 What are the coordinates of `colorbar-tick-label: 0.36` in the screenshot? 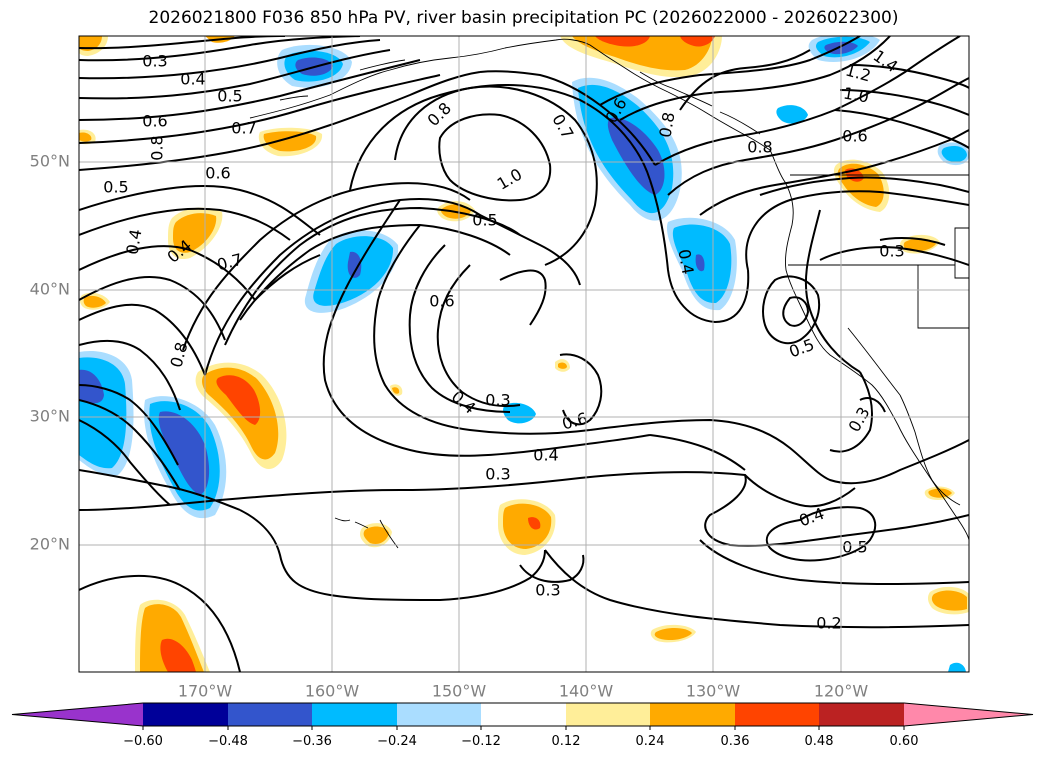 It's located at (735, 741).